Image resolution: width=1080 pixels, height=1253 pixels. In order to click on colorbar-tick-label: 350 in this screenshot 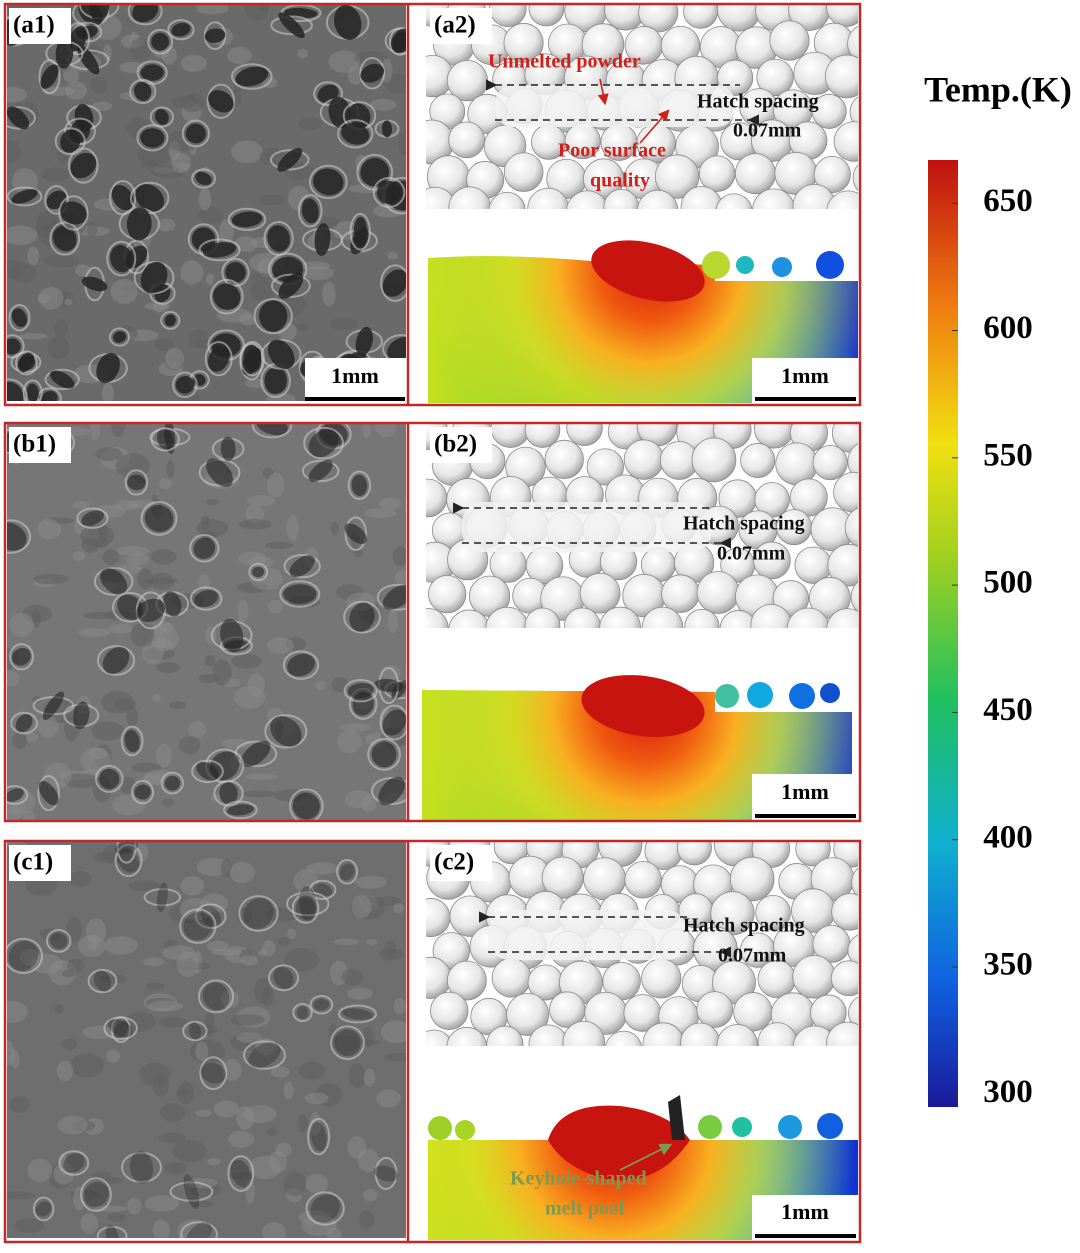, I will do `click(1008, 965)`.